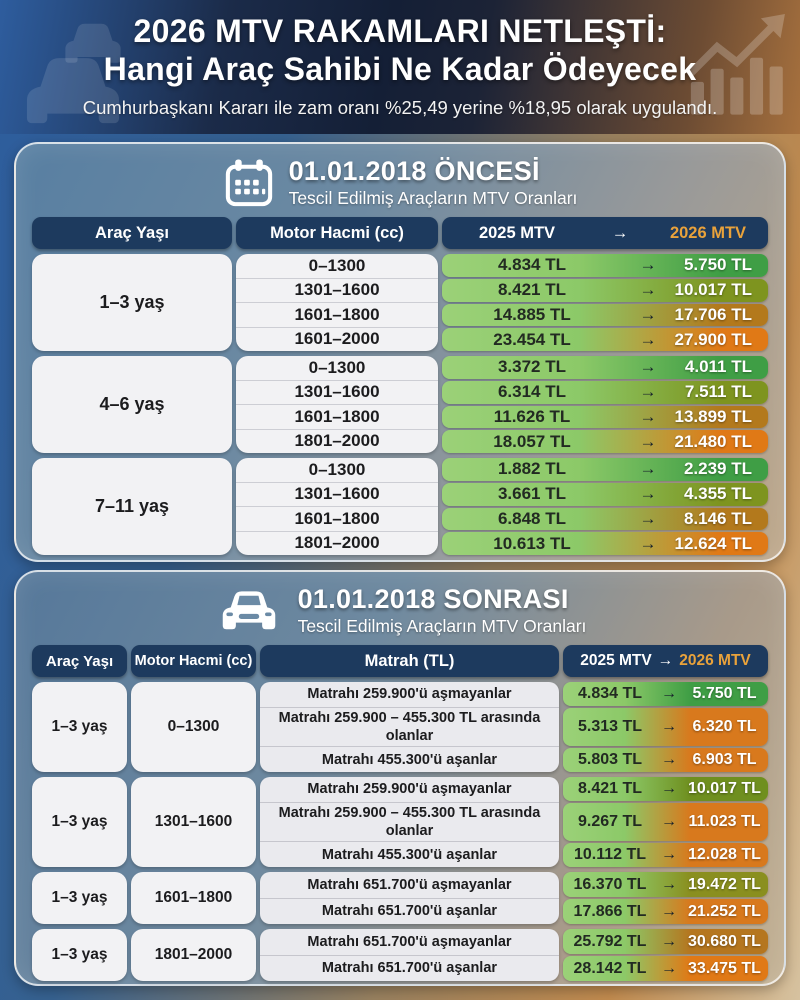 This screenshot has height=1000, width=800. Describe the element at coordinates (605, 494) in the screenshot. I see `mtv-value-row: 3.661 TL → 4.355 TL` at that location.